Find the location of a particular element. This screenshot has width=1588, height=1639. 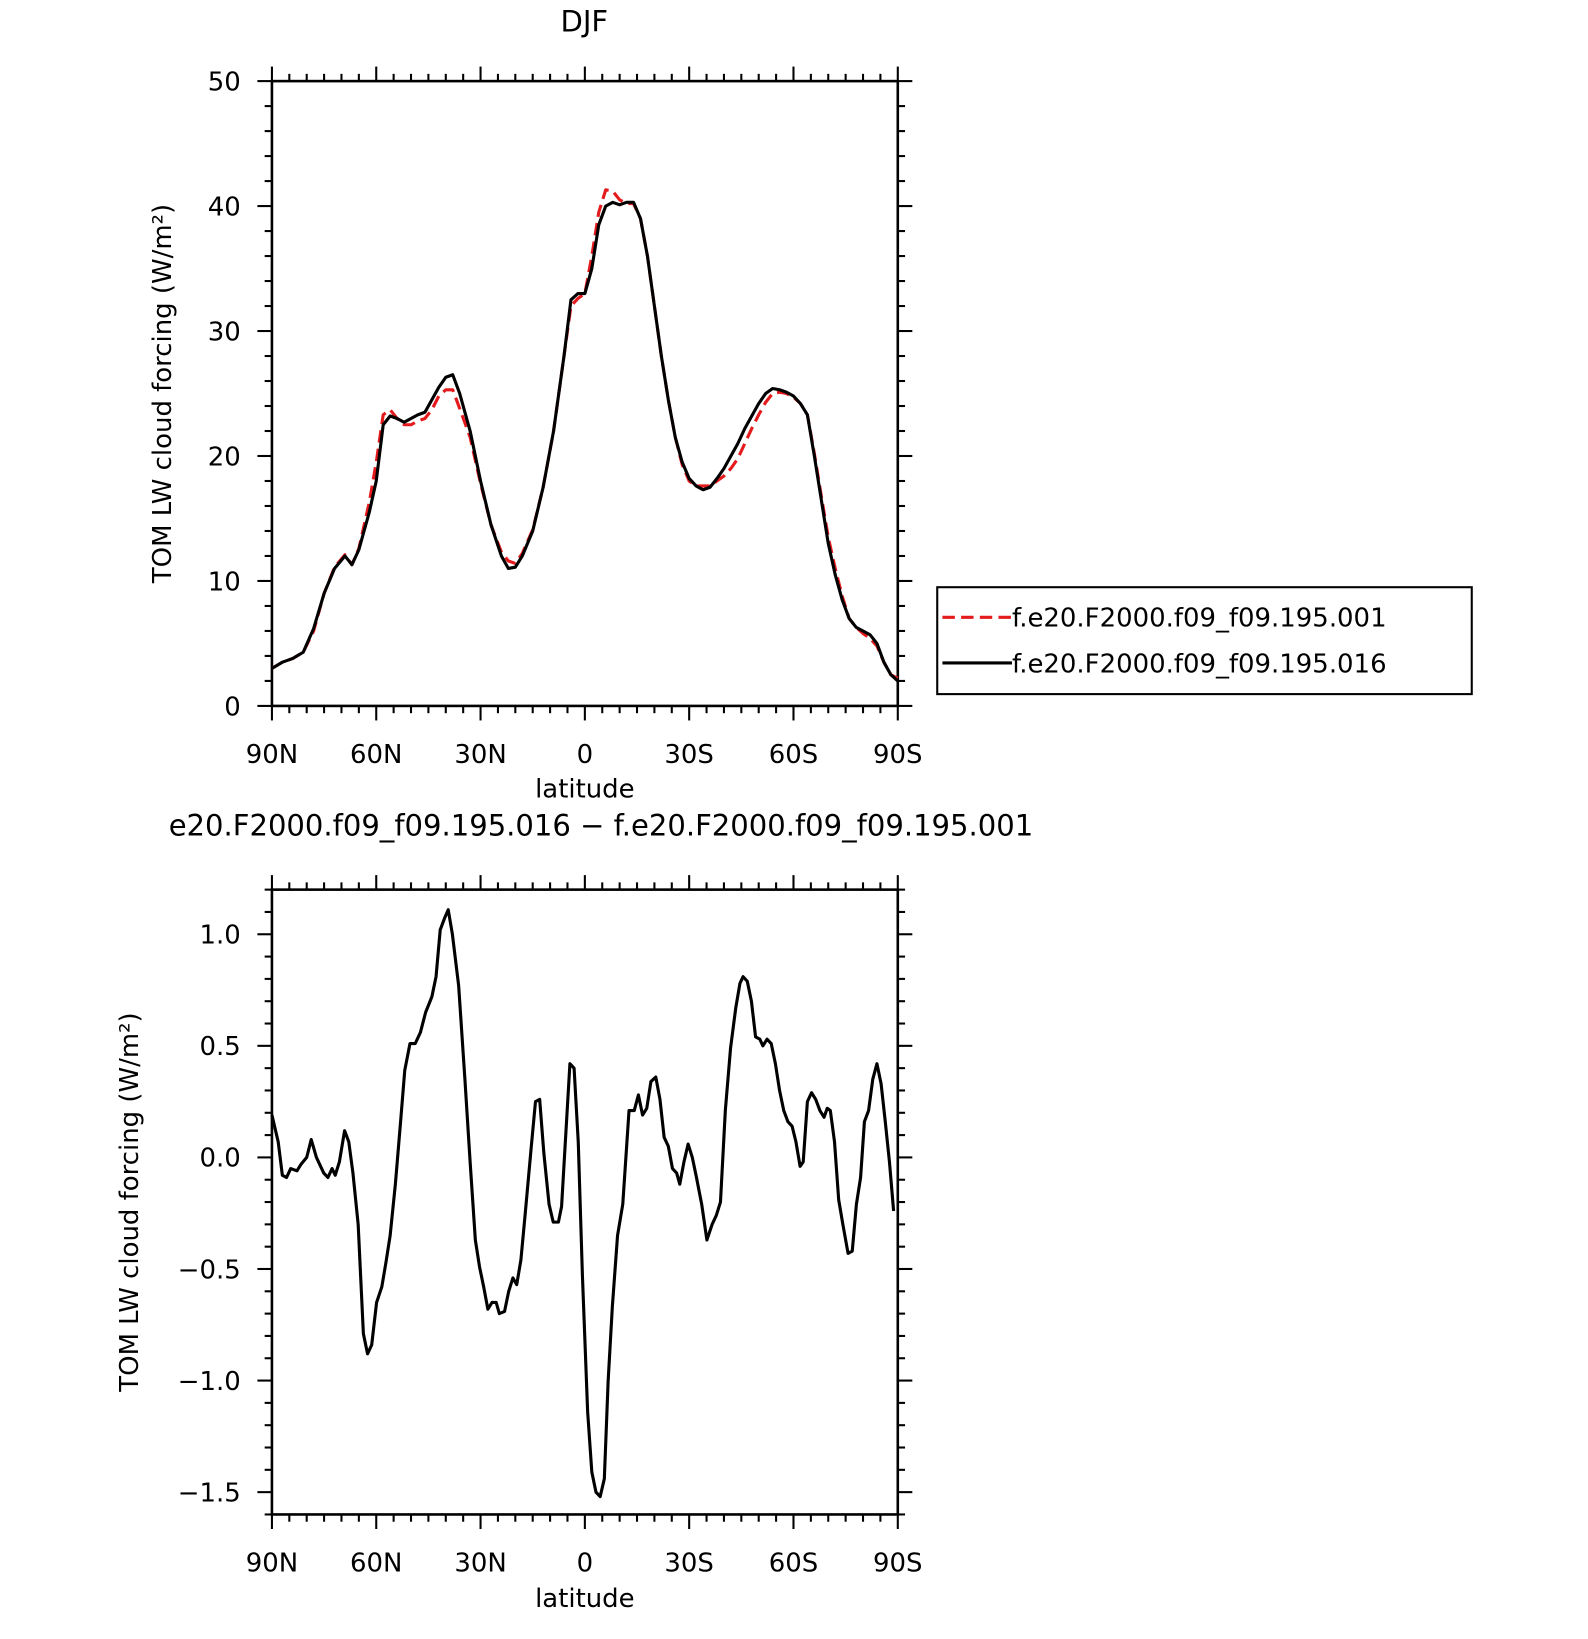

legend-label: f.e20.F2000.f09_f09.195.016 is located at coordinates (1199, 664).